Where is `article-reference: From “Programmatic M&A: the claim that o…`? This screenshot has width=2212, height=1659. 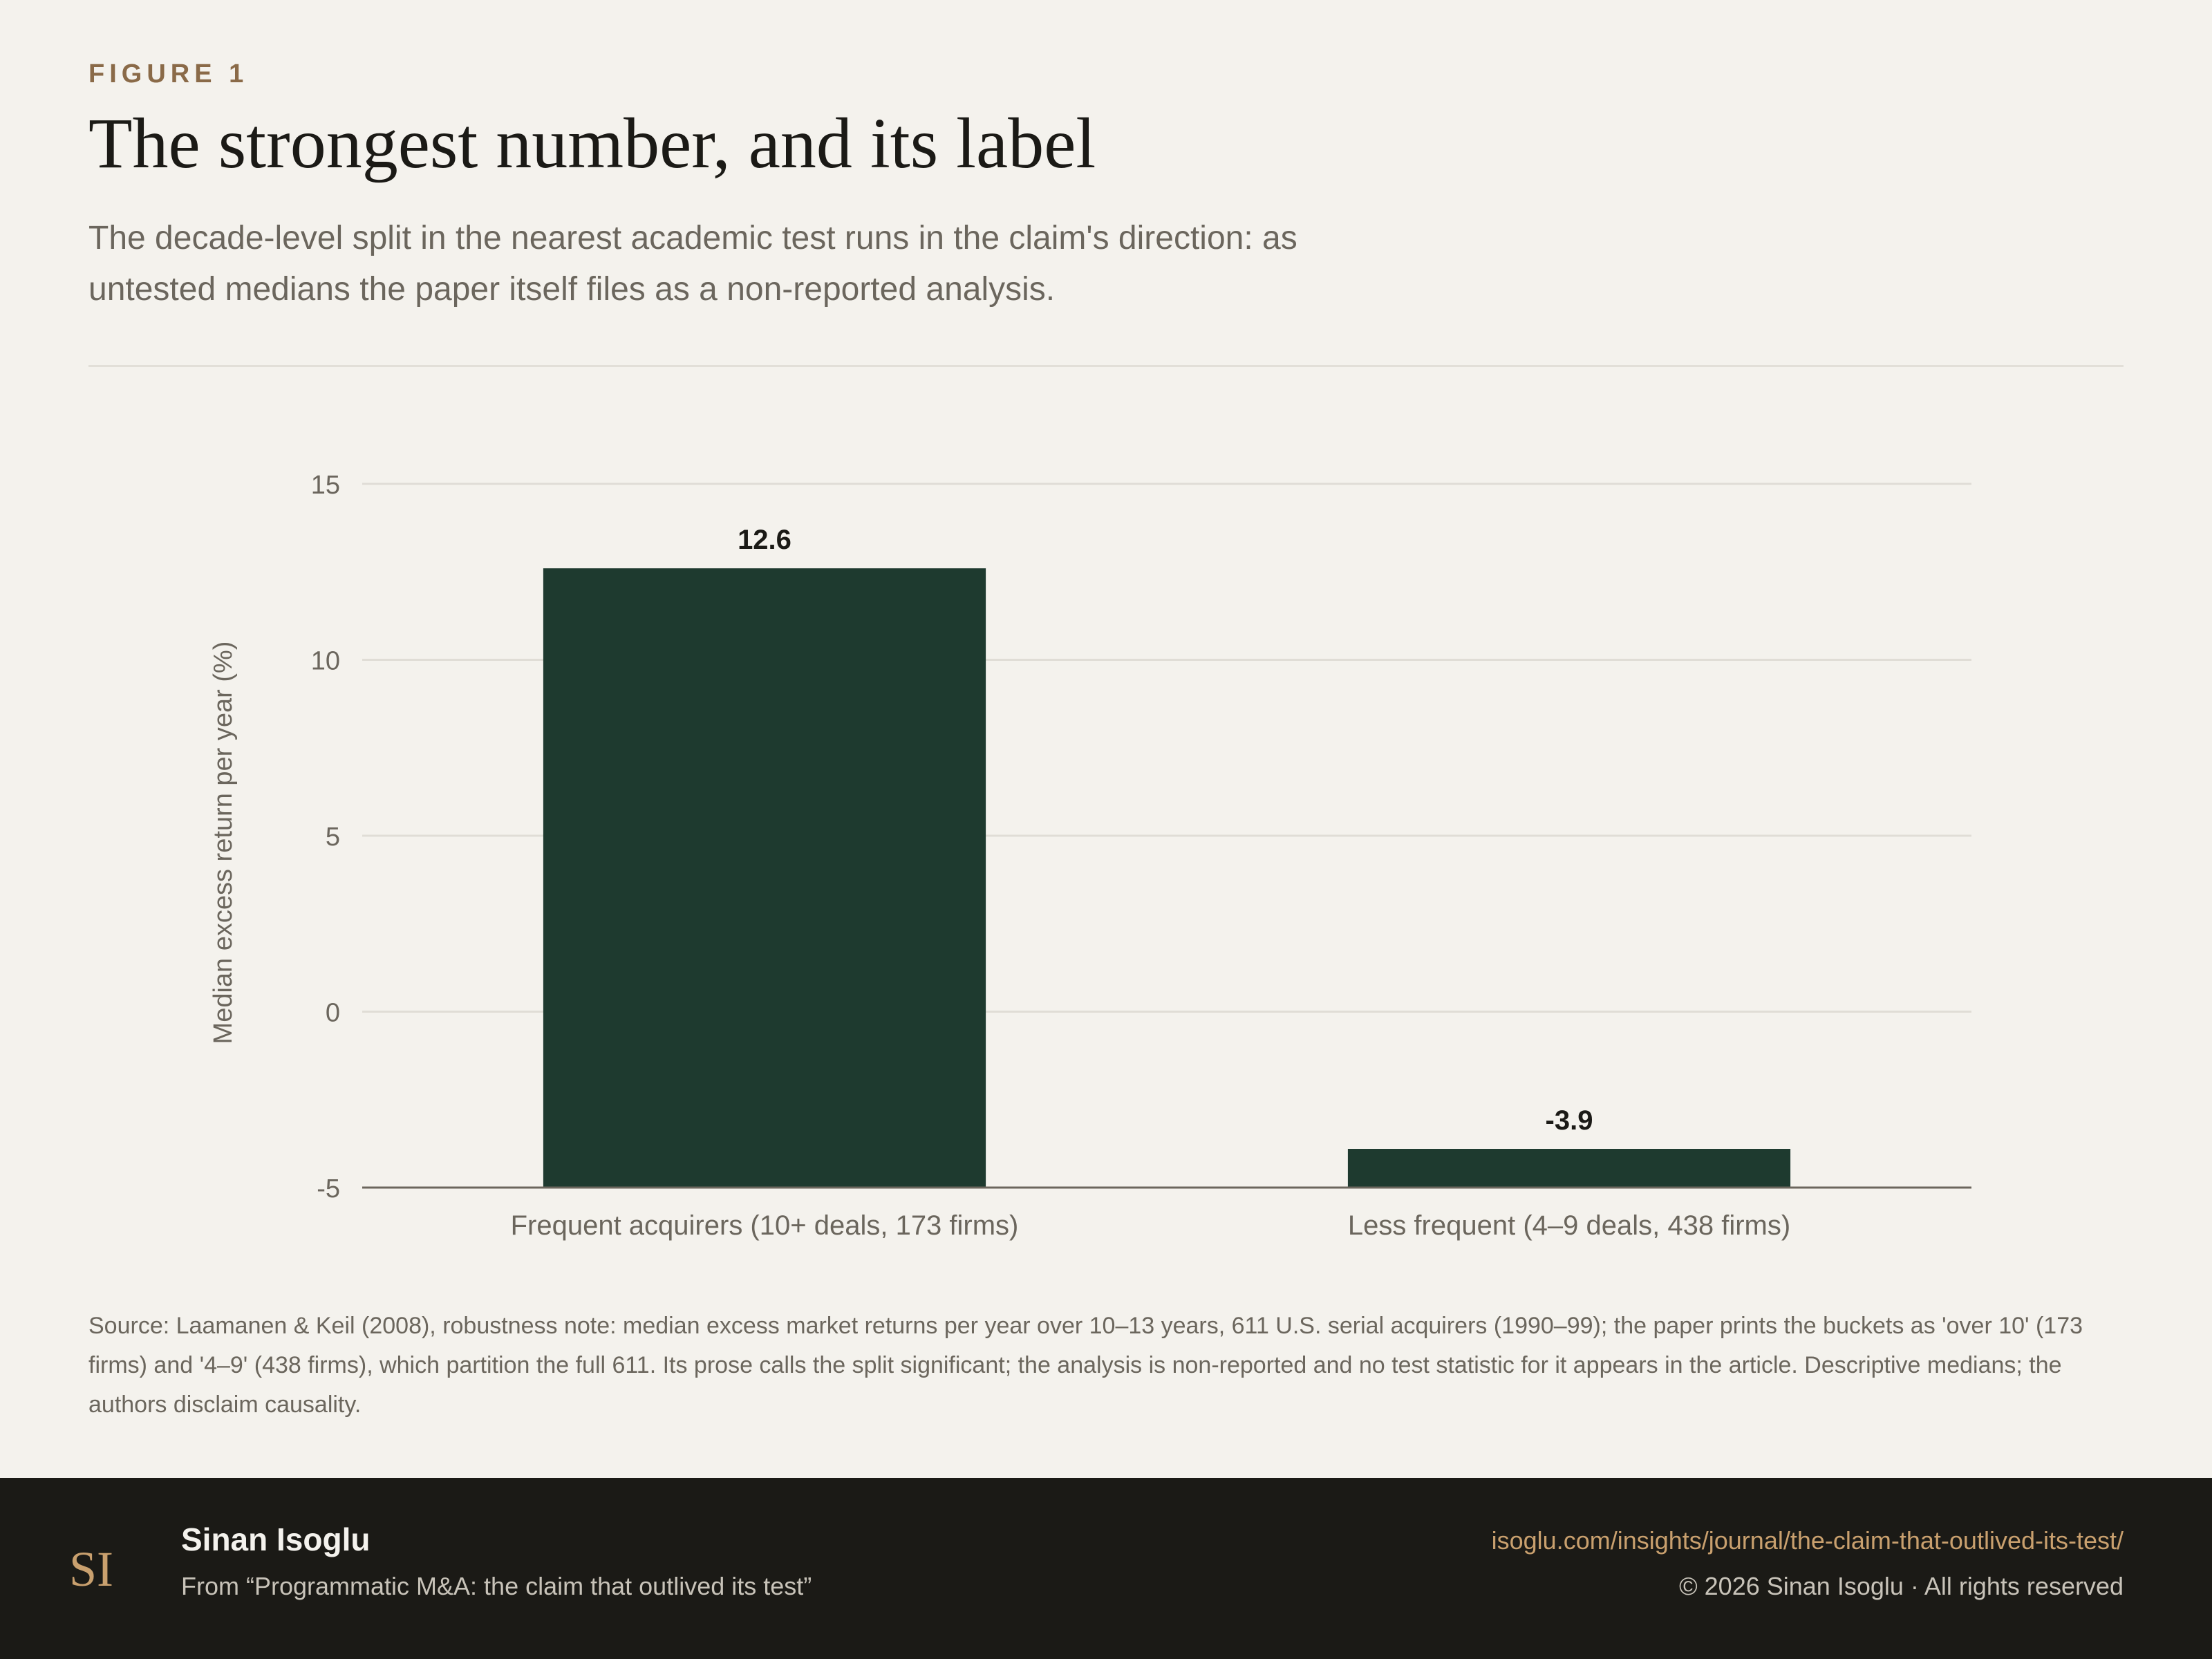
article-reference: From “Programmatic M&A: the claim that o… is located at coordinates (496, 1586).